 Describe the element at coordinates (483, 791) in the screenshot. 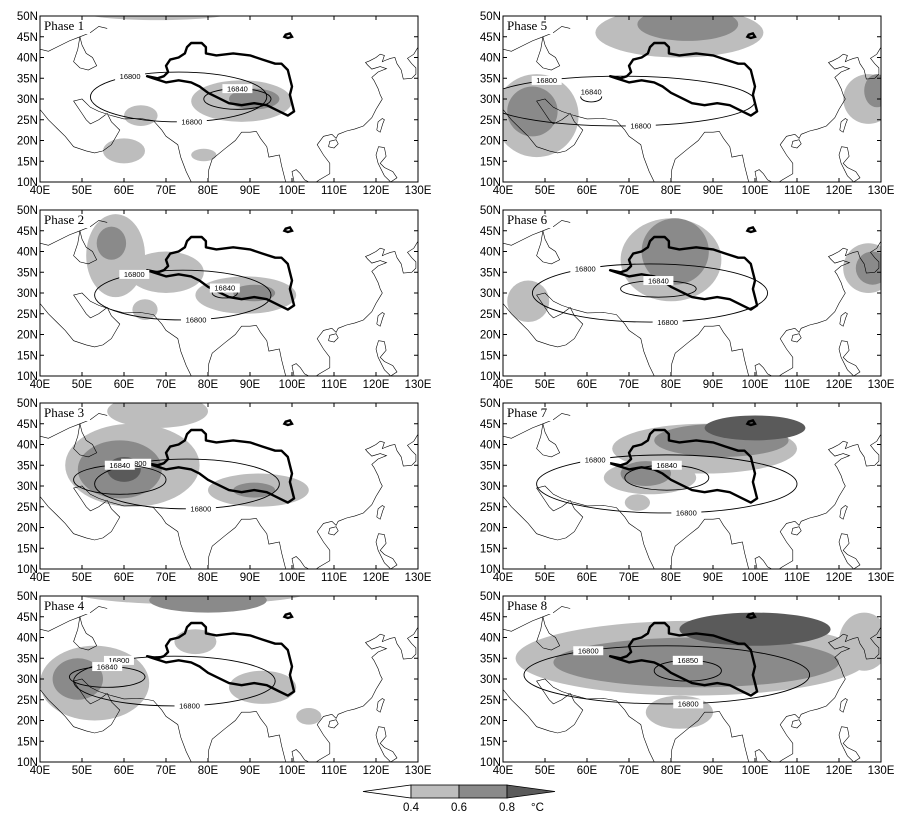

I see `colorbar-segment-0.6-0.8` at that location.